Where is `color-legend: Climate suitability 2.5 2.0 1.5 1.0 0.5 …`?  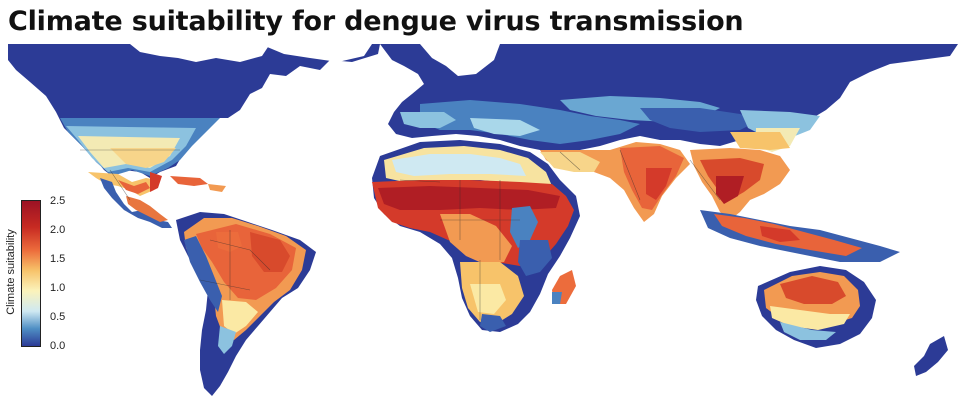 color-legend: Climate suitability 2.5 2.0 1.5 1.0 0.5 … is located at coordinates (40, 276).